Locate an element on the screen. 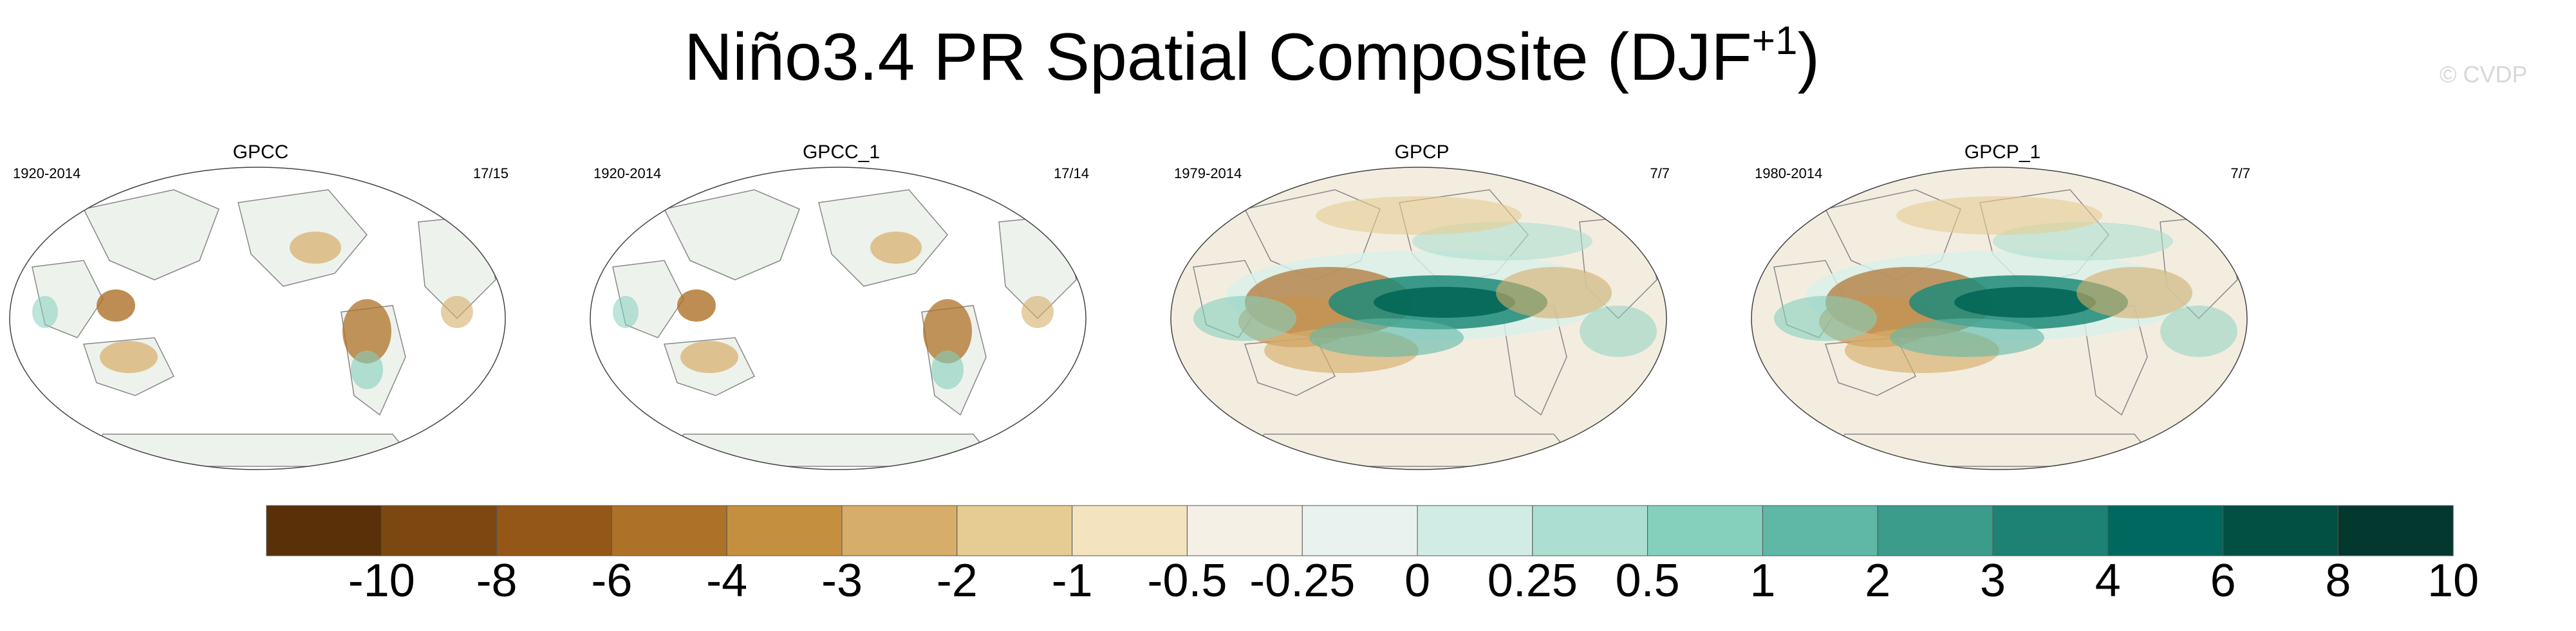 The height and width of the screenshot is (631, 2576). figure-title: Niño3.4 PR Spatial Composite (DJF+1) is located at coordinates (1252, 57).